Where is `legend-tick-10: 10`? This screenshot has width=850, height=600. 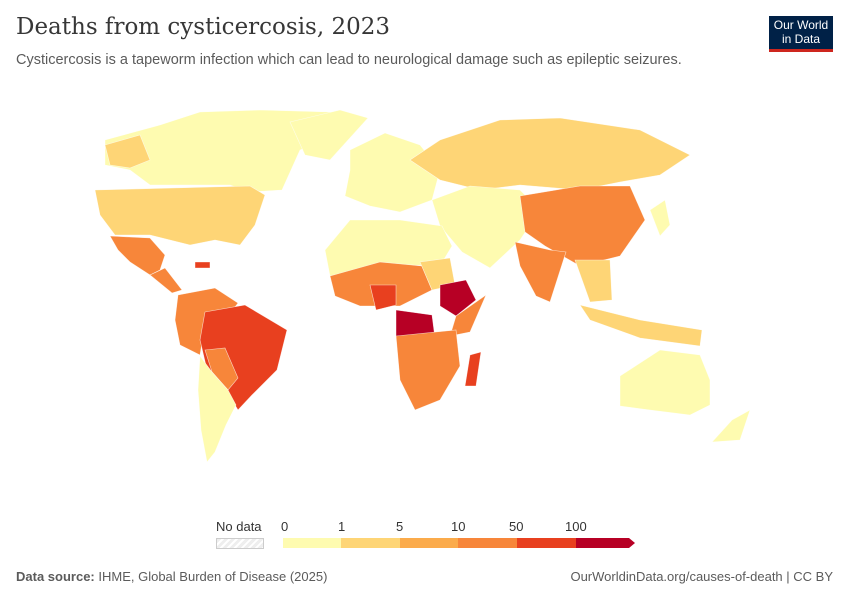 legend-tick-10: 10 is located at coordinates (458, 526).